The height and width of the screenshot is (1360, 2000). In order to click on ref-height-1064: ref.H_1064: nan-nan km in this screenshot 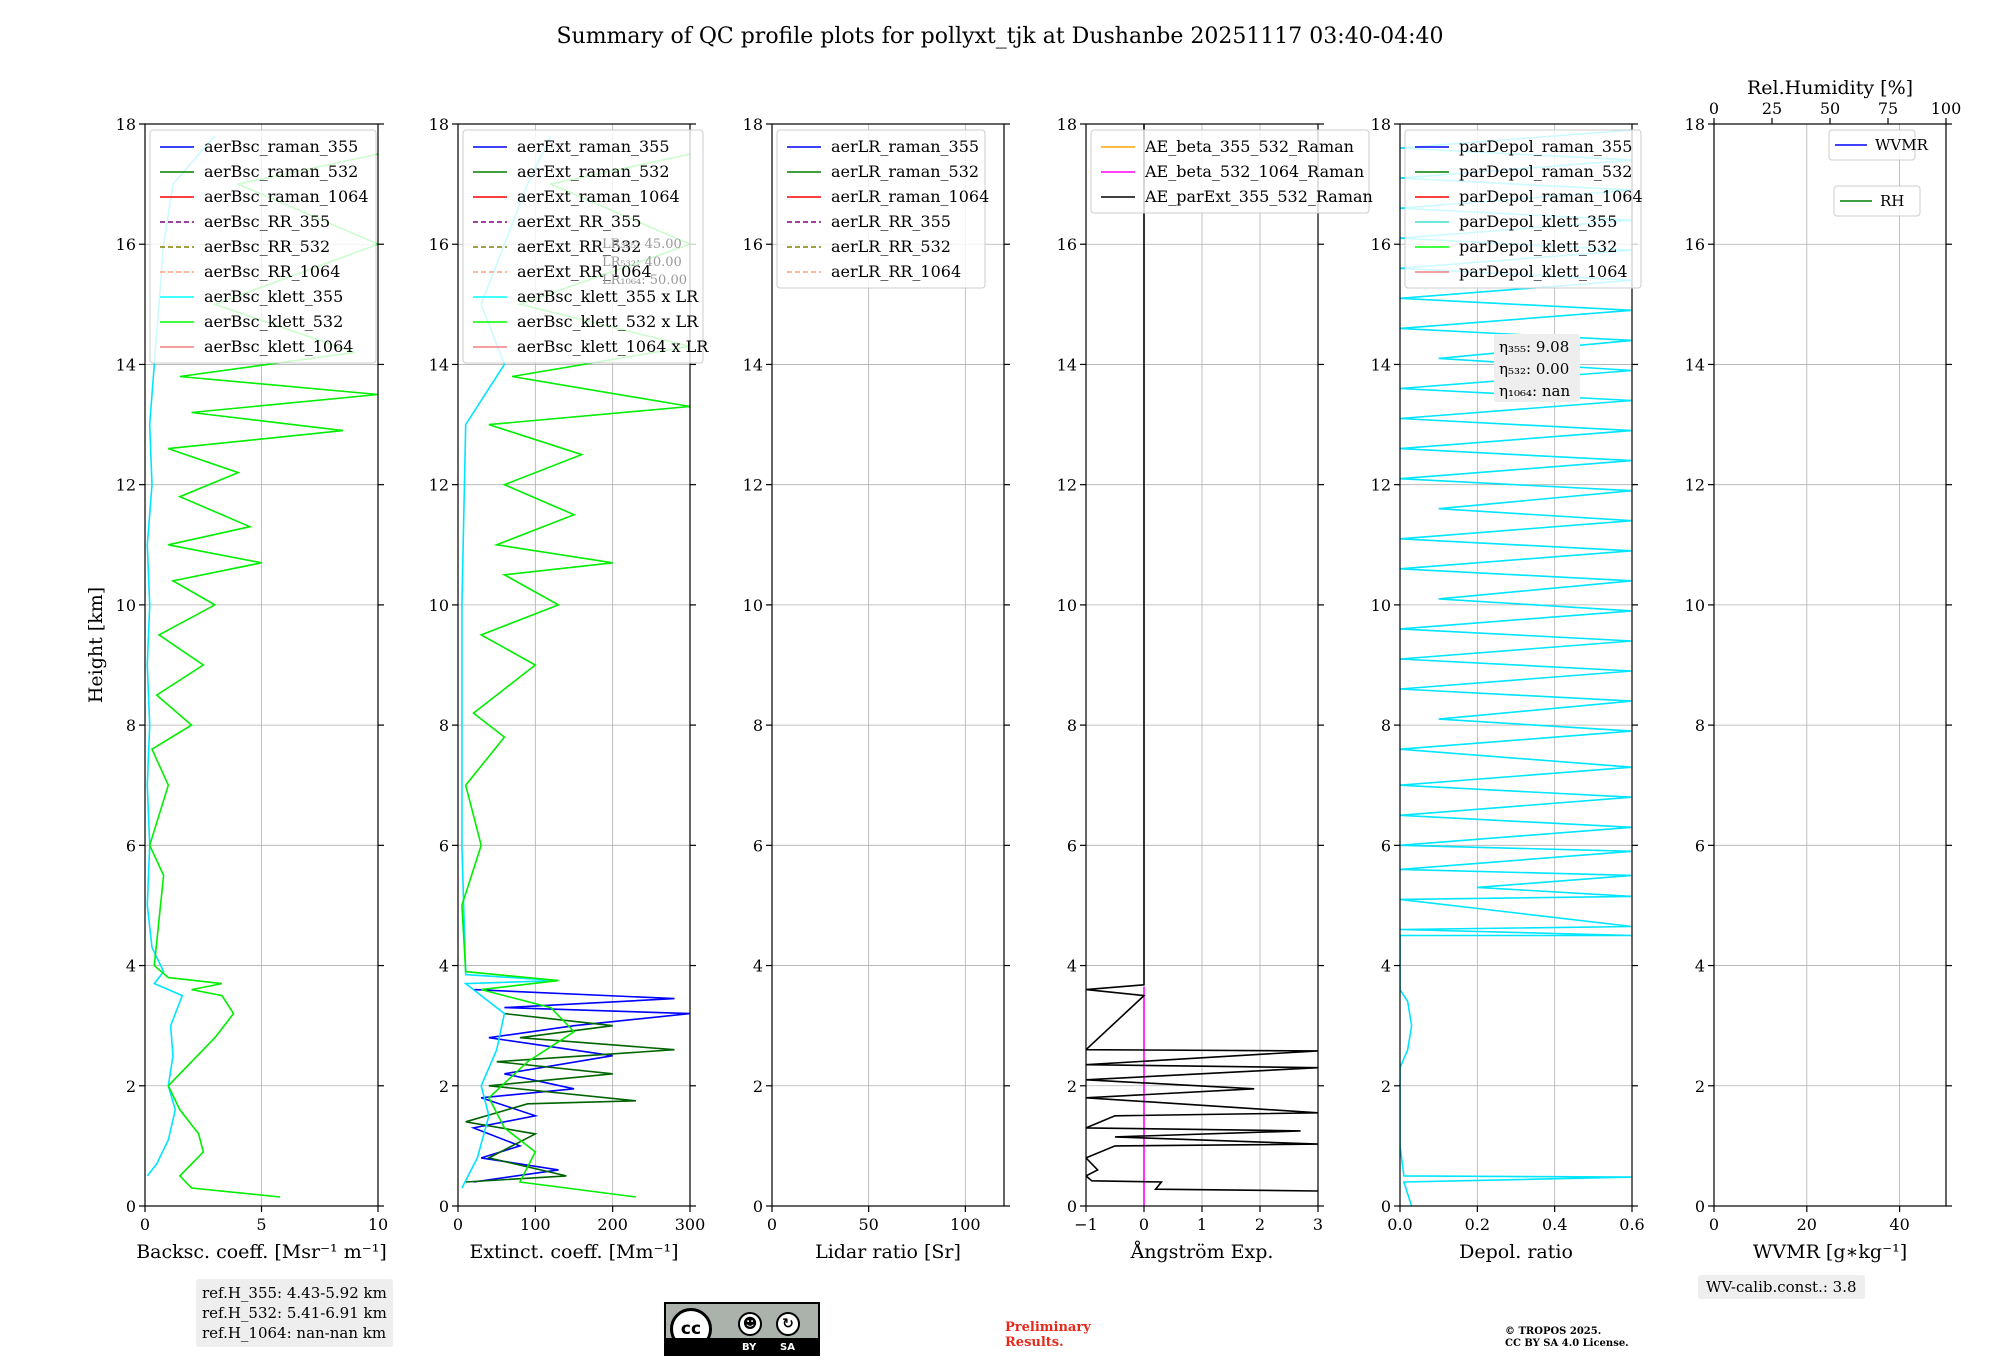, I will do `click(294, 1333)`.